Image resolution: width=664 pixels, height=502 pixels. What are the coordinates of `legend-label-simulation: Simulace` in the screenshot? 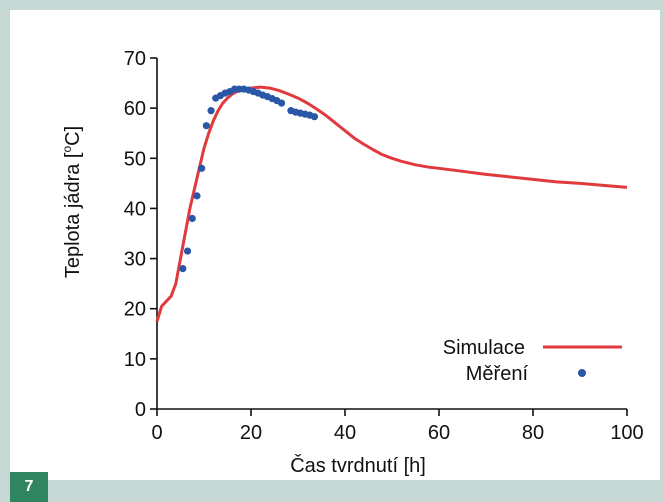 It's located at (484, 348).